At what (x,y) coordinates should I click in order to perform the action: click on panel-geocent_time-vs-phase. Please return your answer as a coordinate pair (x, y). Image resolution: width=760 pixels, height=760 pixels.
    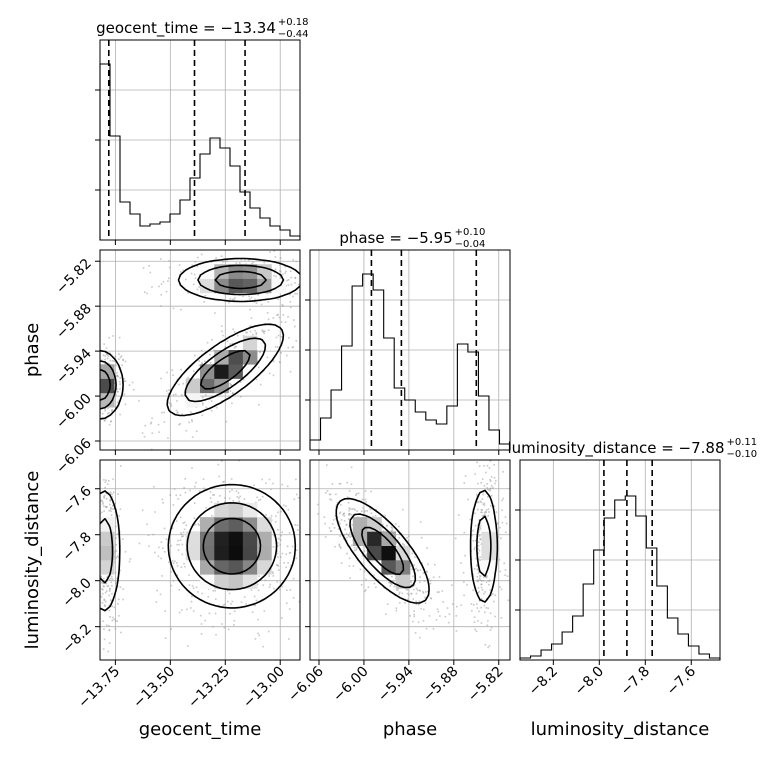
    Looking at the image, I should click on (183, 352).